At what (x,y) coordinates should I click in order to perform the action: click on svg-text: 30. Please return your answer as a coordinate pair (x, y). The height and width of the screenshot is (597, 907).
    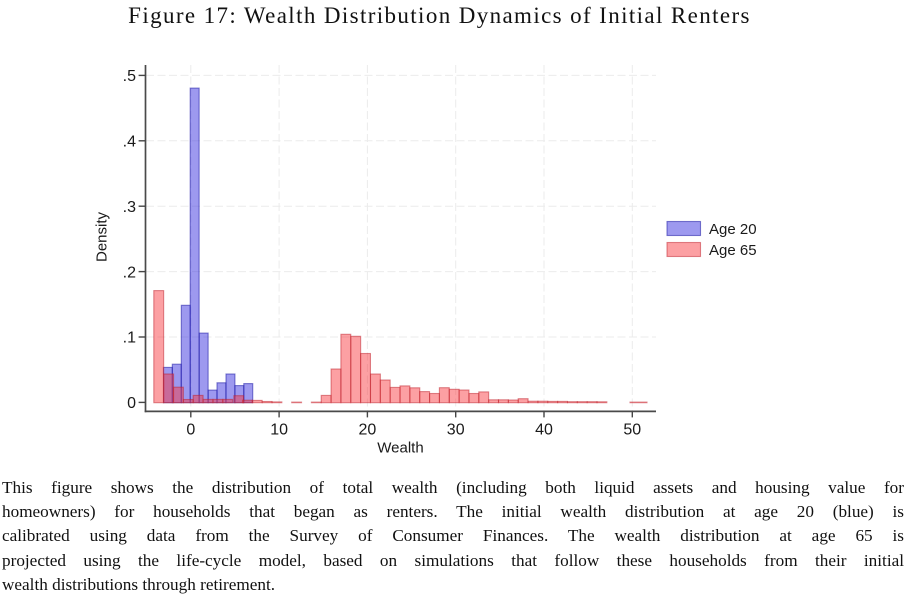
    Looking at the image, I should click on (456, 430).